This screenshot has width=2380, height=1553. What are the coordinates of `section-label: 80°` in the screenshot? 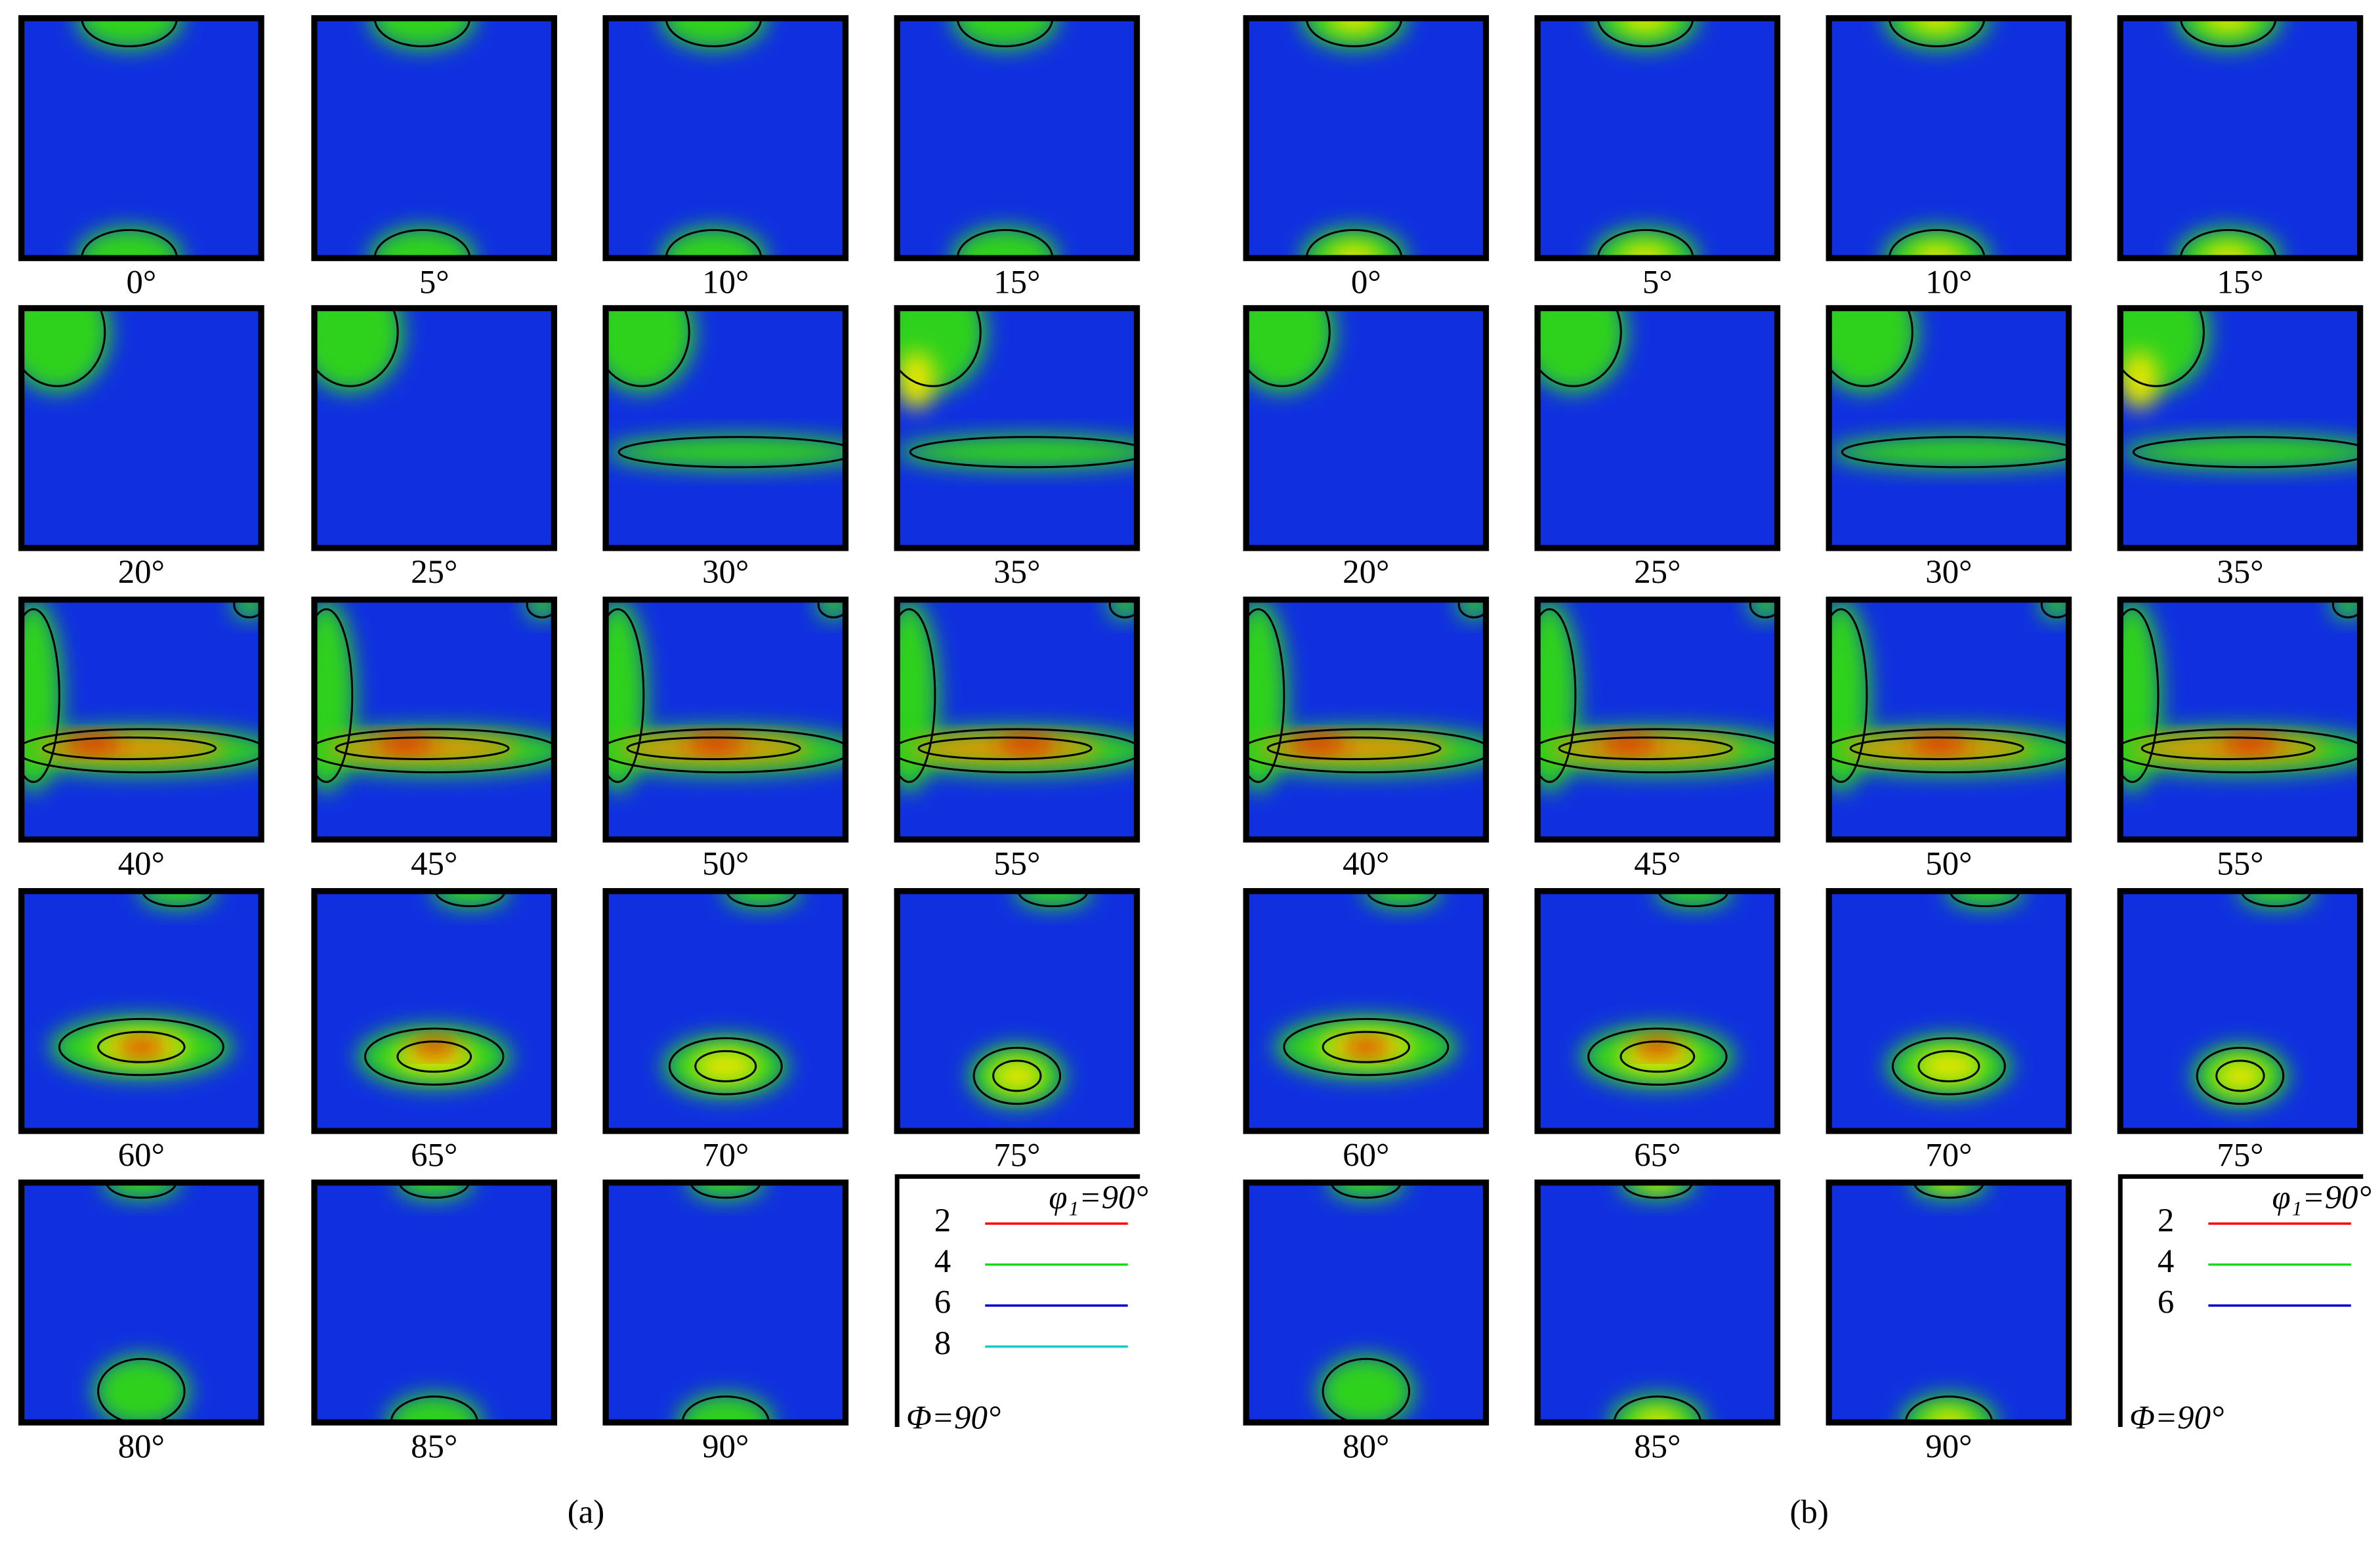 It's located at (141, 1446).